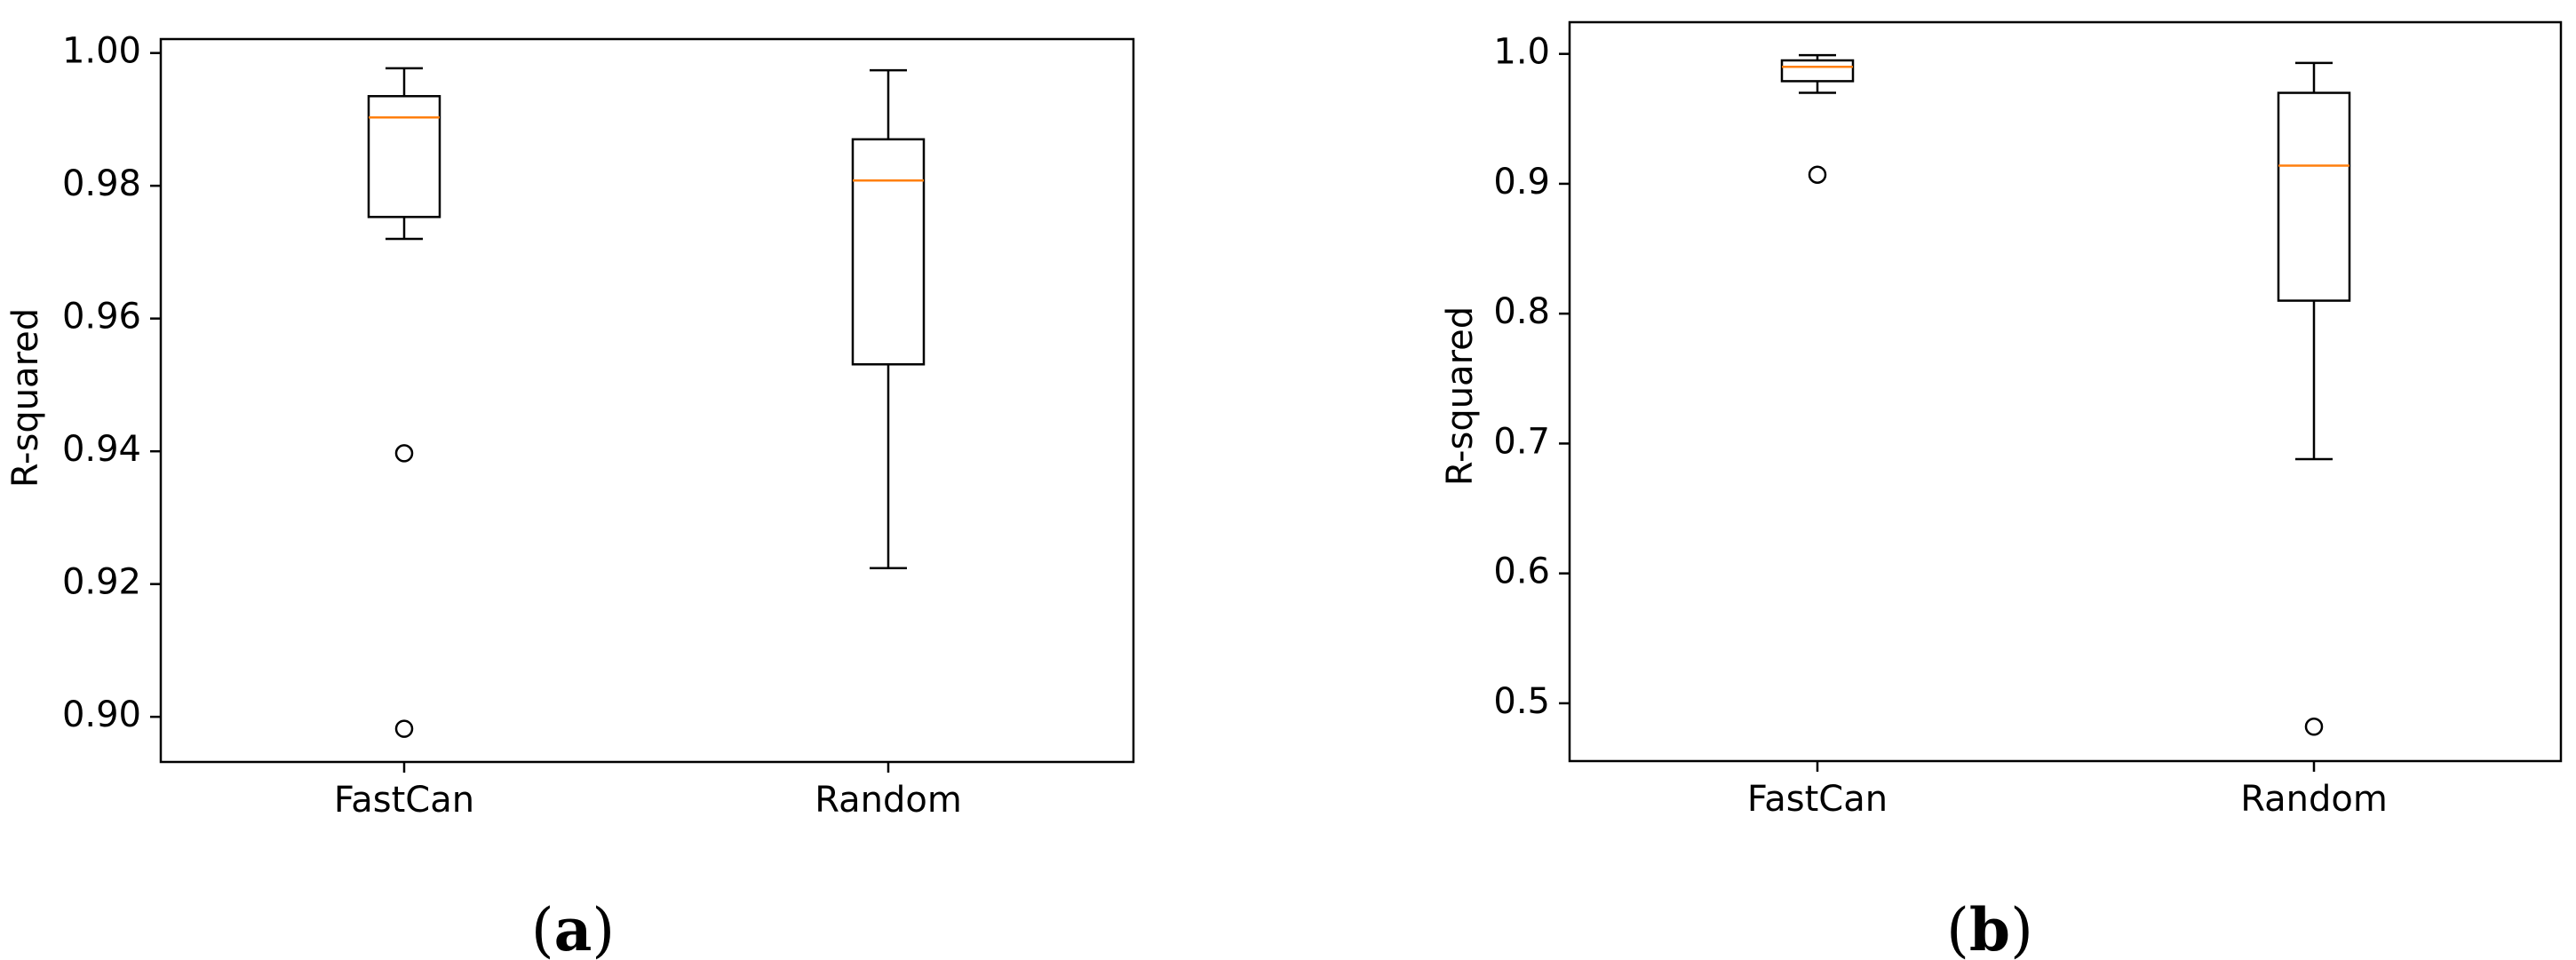 This screenshot has height=960, width=2576. I want to click on panel-b-fastcan-outlier, so click(1817, 174).